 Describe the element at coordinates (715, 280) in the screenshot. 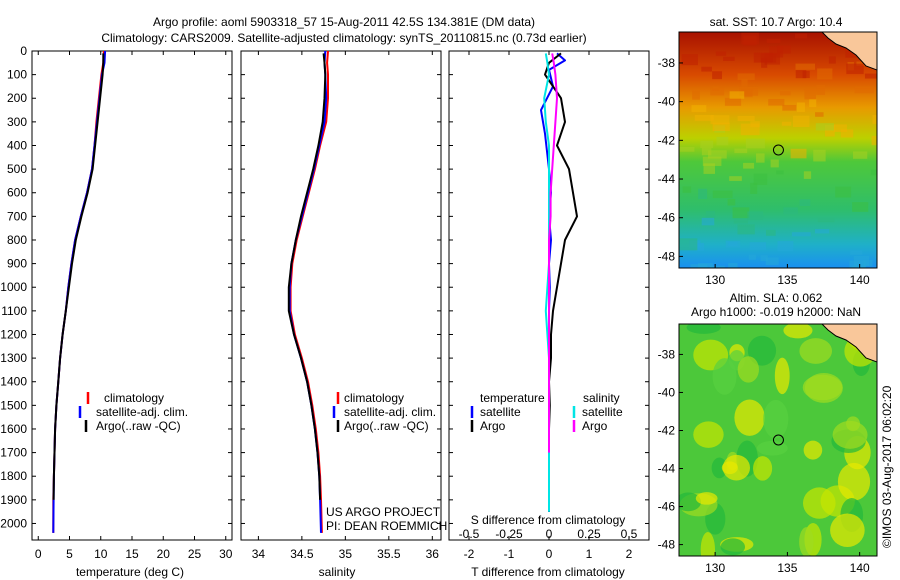

I see `lon-tick-label: 130` at that location.